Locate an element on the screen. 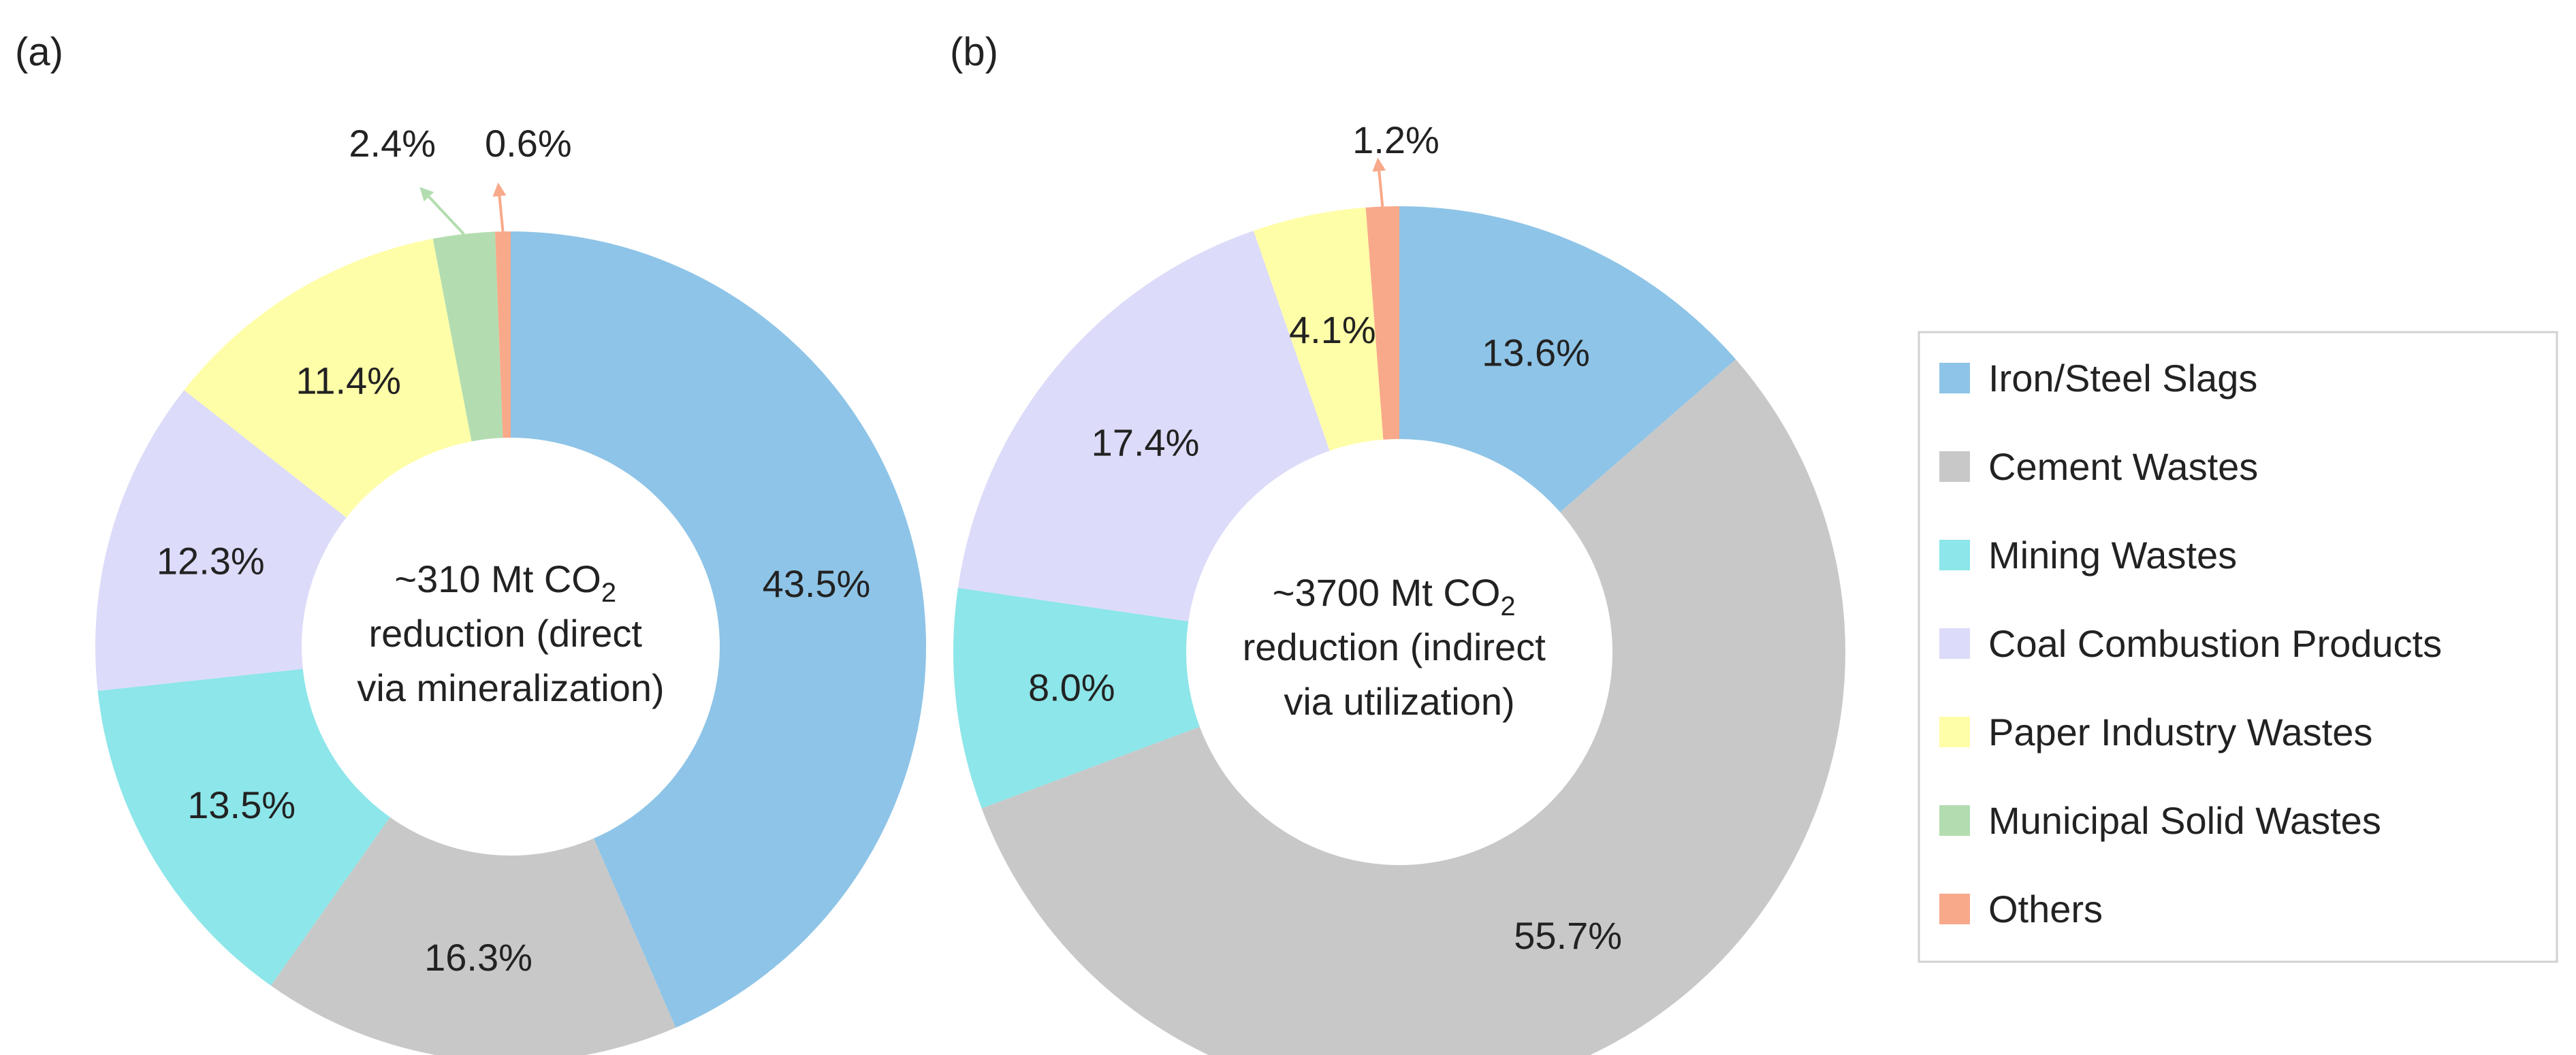 This screenshot has width=2576, height=1055. pct-label-mining-wastes: 13.5% is located at coordinates (241, 805).